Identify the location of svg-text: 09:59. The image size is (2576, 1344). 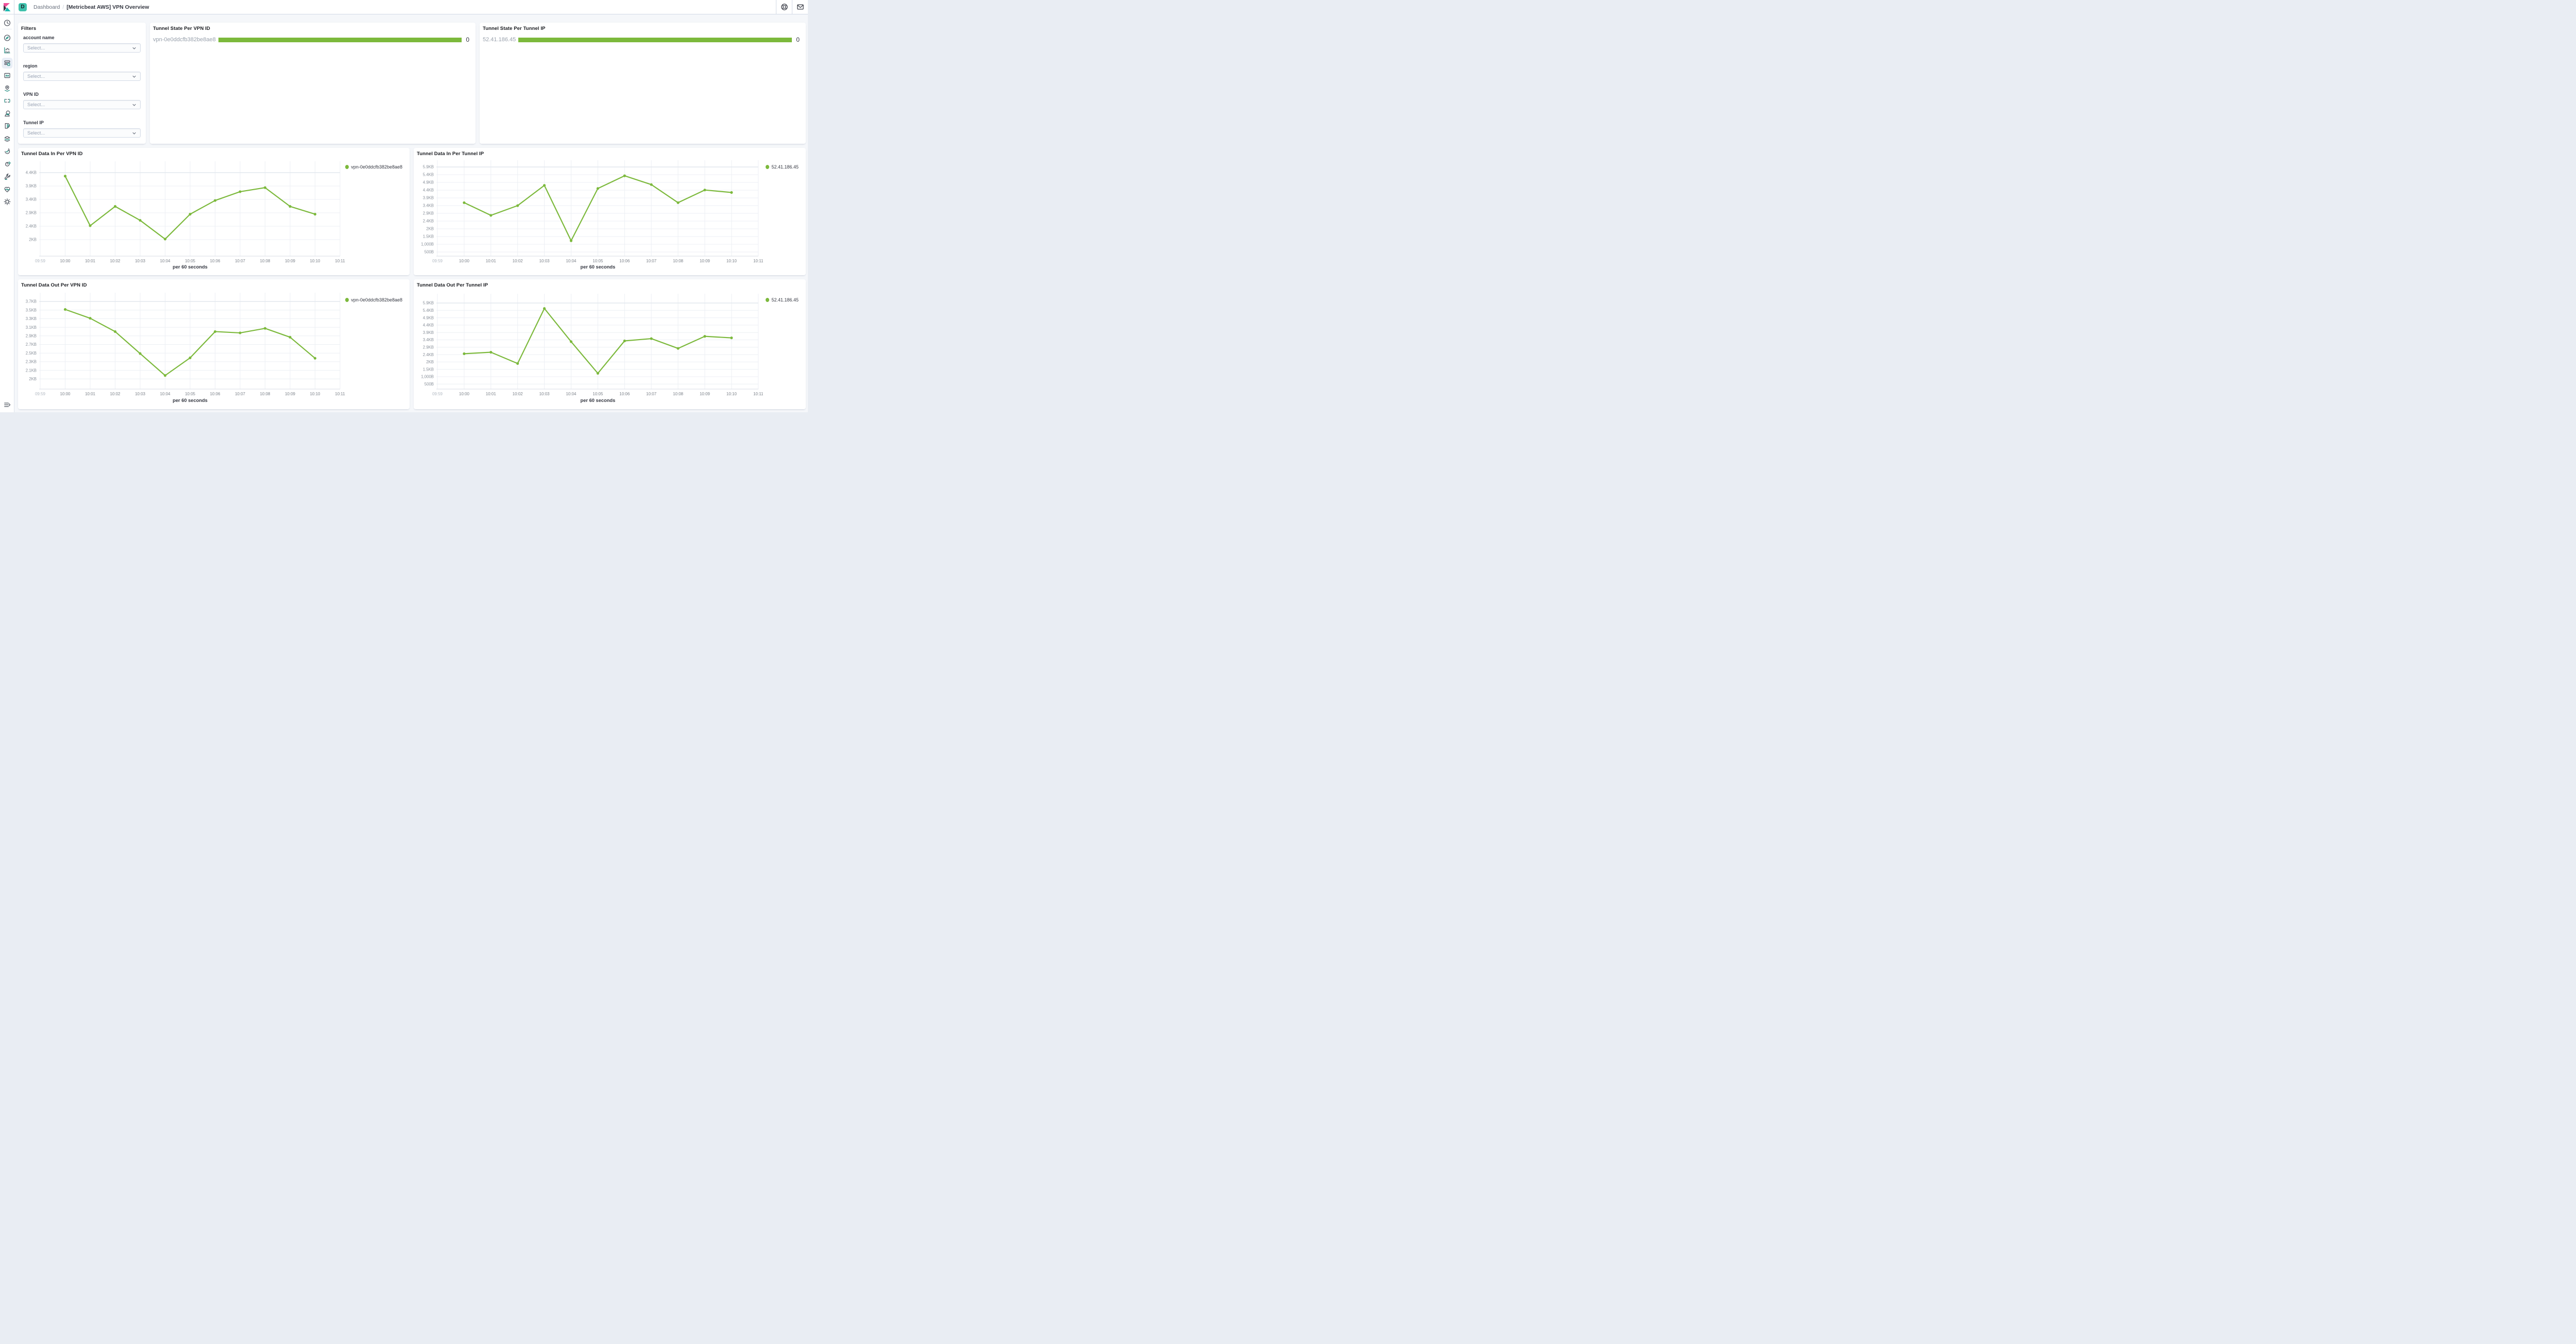
(437, 261).